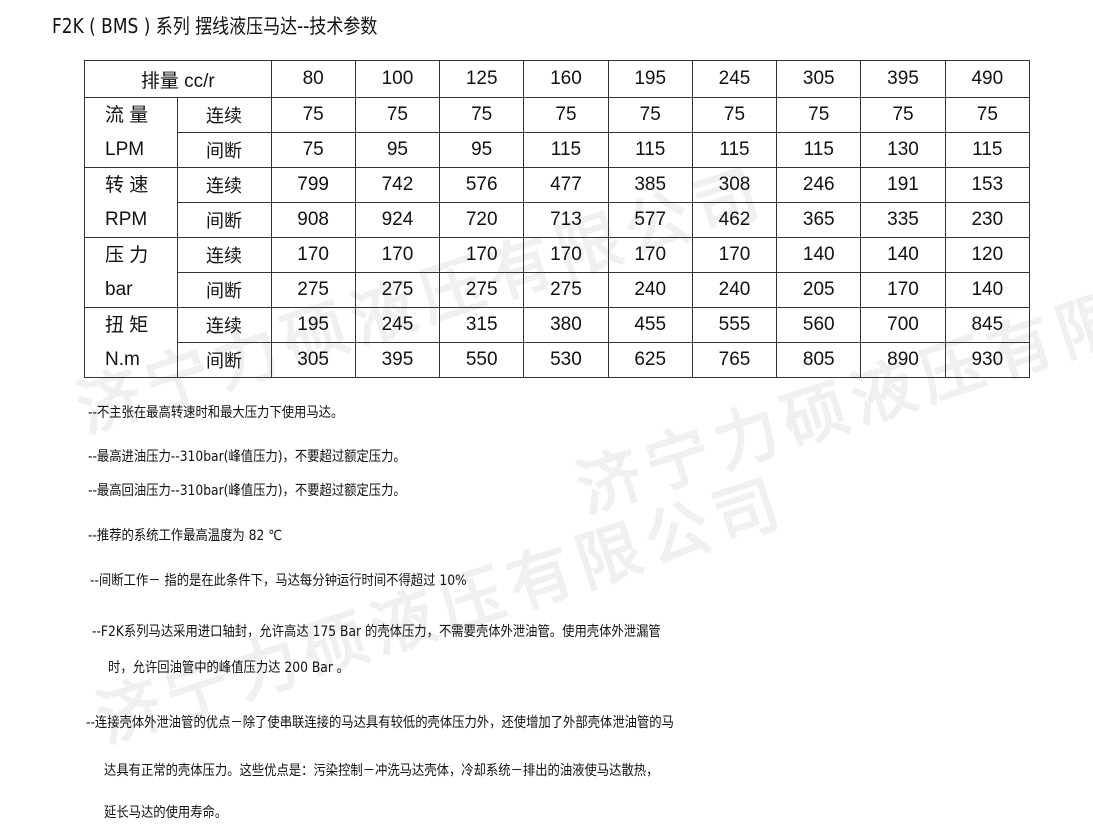 Image resolution: width=1093 pixels, height=827 pixels. What do you see at coordinates (397, 79) in the screenshot?
I see `displacement-cell: 100` at bounding box center [397, 79].